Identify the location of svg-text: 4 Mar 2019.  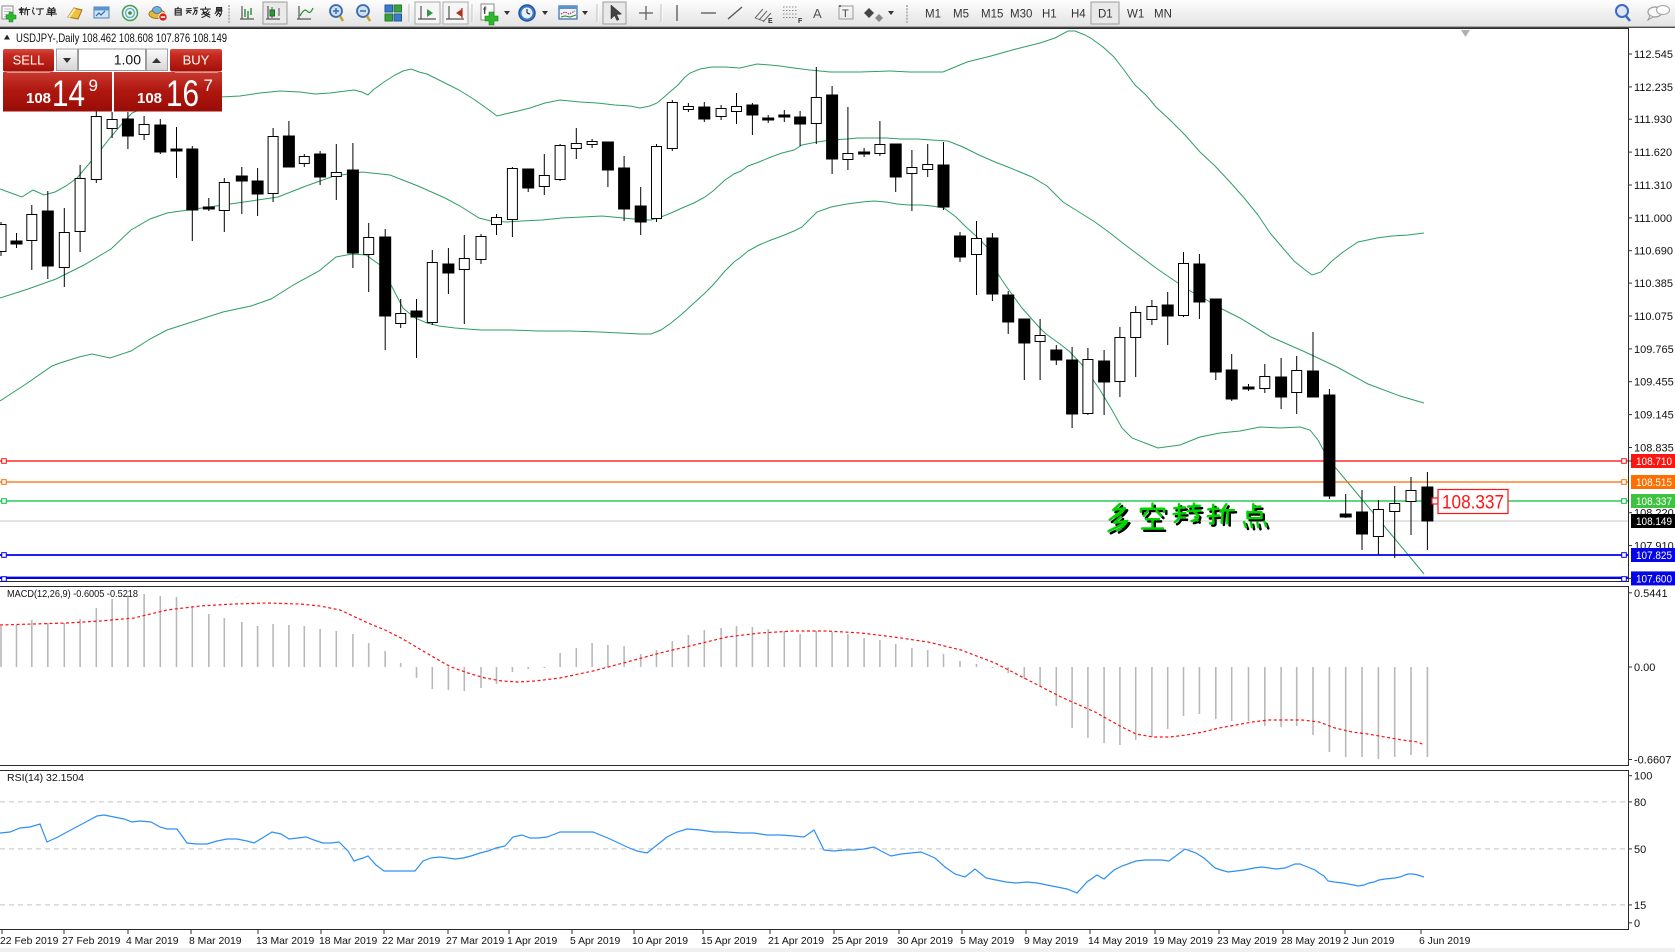
(152, 941).